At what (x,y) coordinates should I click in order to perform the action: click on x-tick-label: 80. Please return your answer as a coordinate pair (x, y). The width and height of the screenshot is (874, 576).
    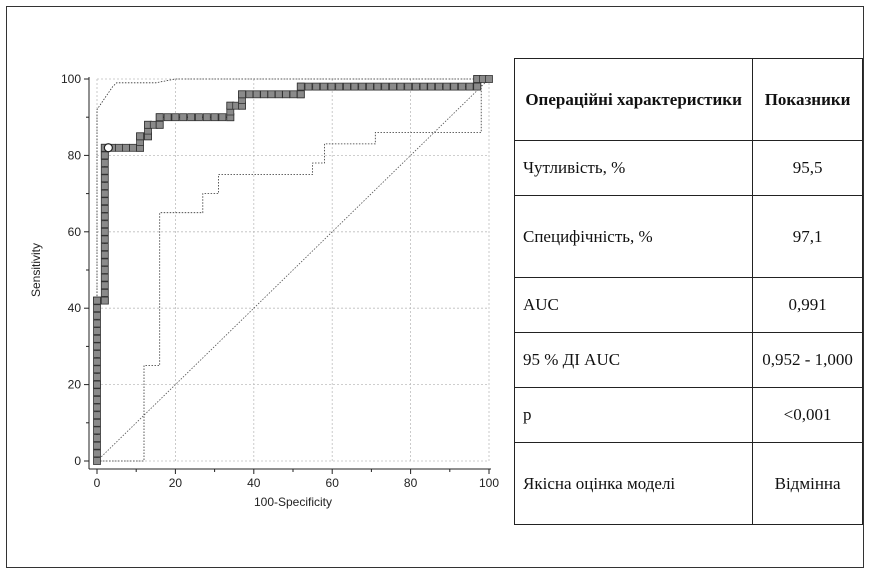
    Looking at the image, I should click on (411, 483).